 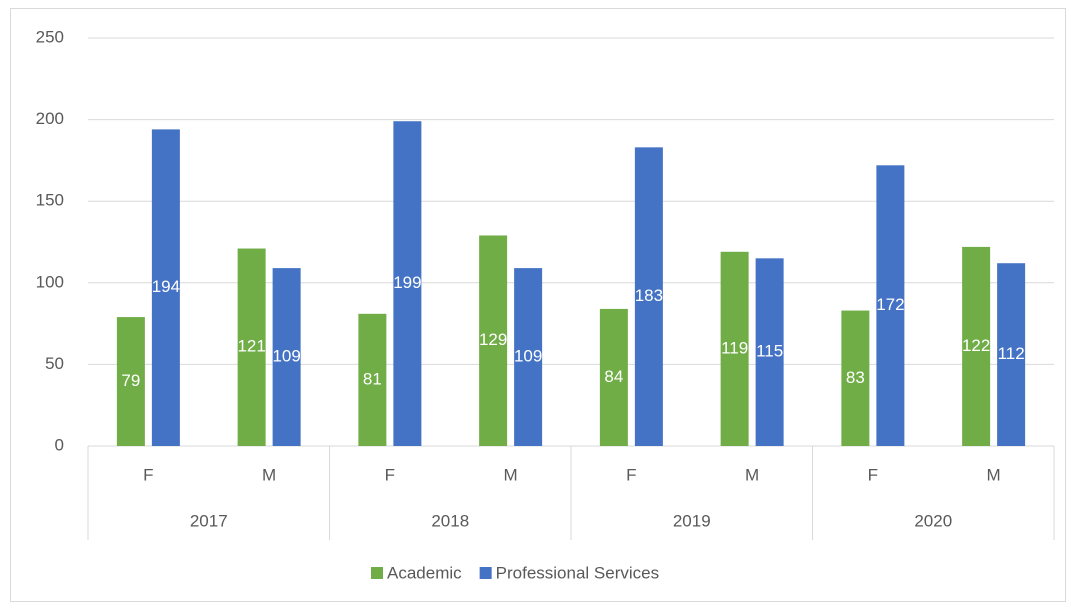 I want to click on data-label: 121, so click(x=251, y=346).